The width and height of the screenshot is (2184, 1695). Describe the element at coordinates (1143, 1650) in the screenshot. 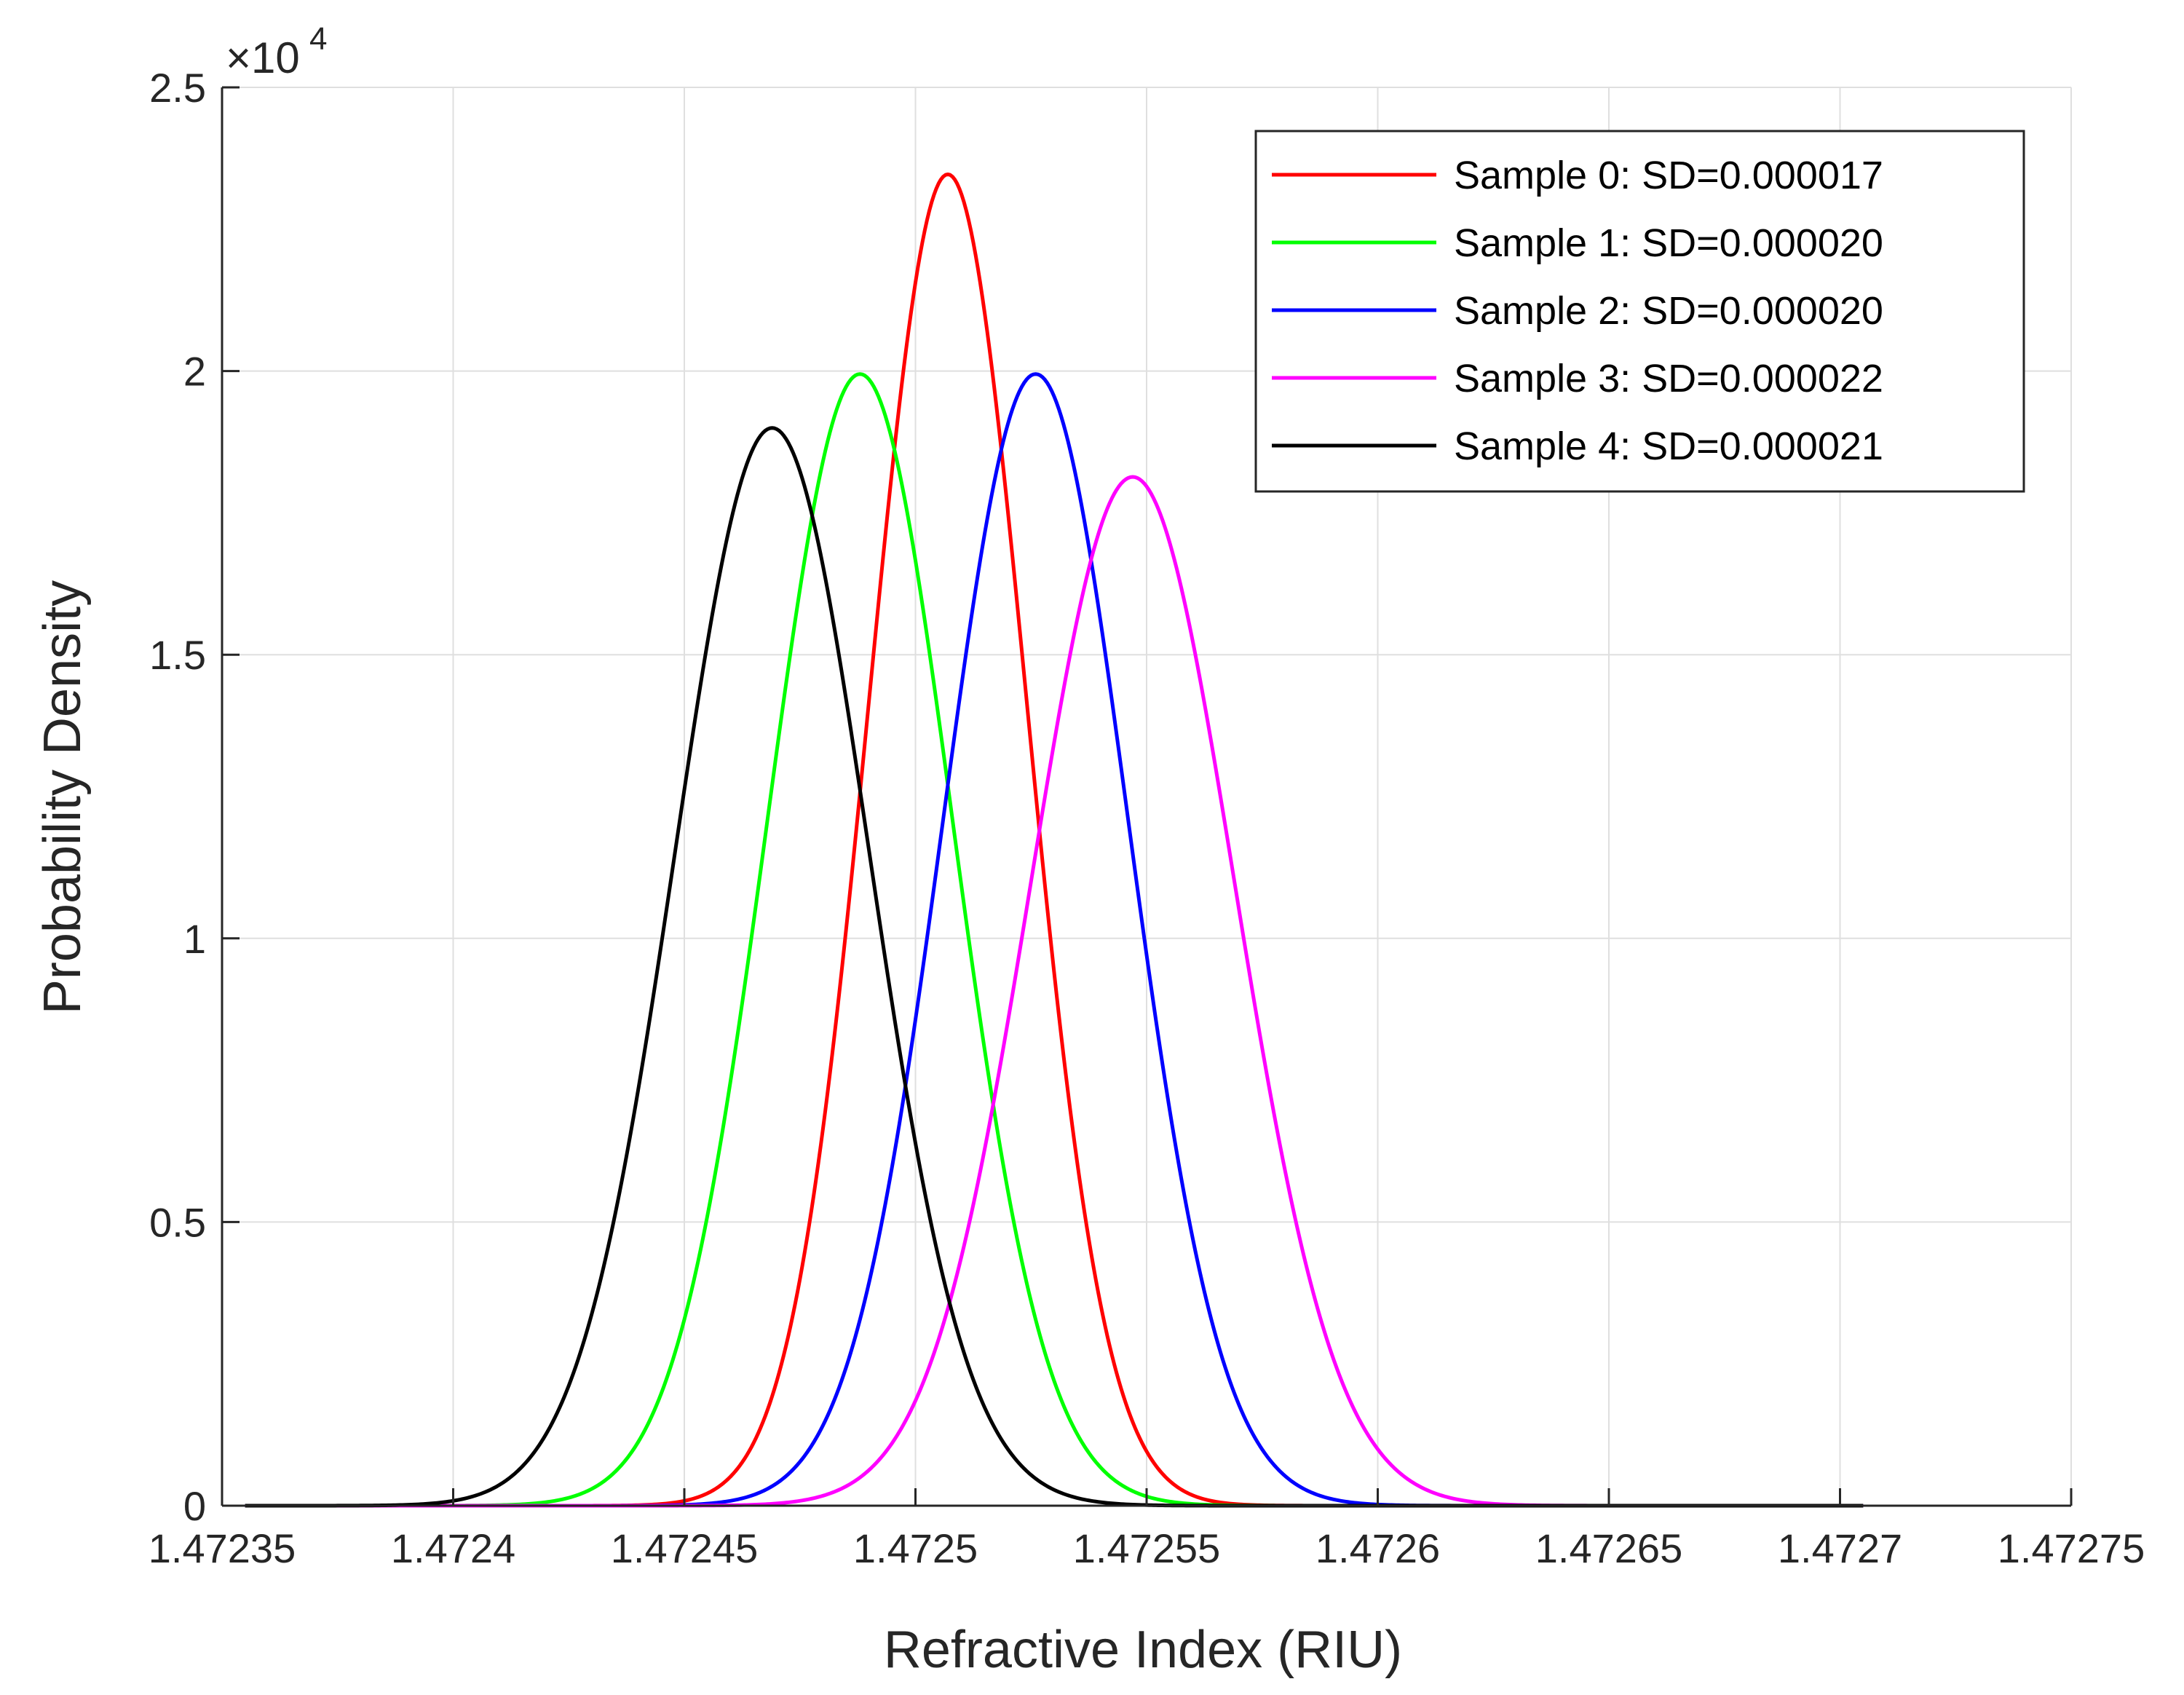

I see `x-axis-label: Refractive Index (RIU)` at that location.